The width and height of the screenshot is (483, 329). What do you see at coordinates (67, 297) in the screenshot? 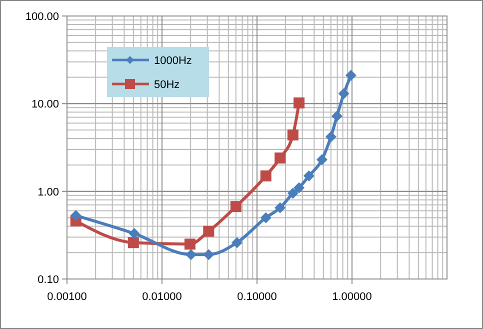
I see `x-tick-label: 0.00100` at bounding box center [67, 297].